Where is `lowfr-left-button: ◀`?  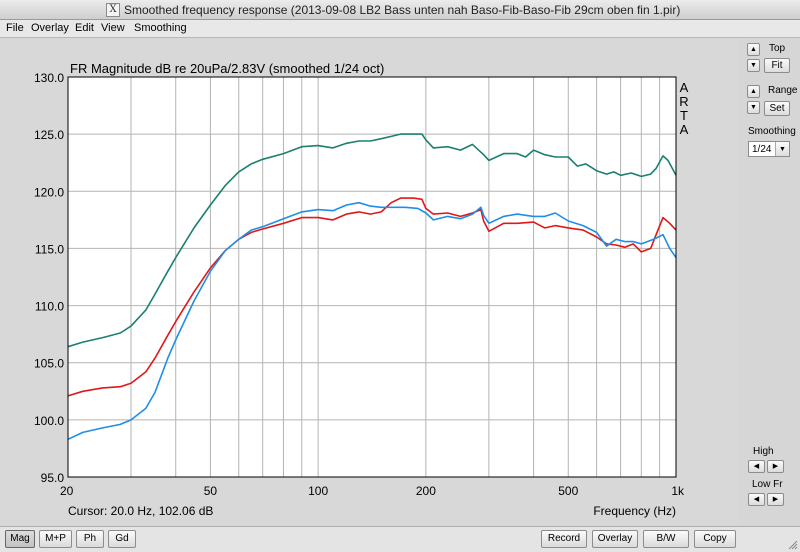 lowfr-left-button: ◀ is located at coordinates (756, 499).